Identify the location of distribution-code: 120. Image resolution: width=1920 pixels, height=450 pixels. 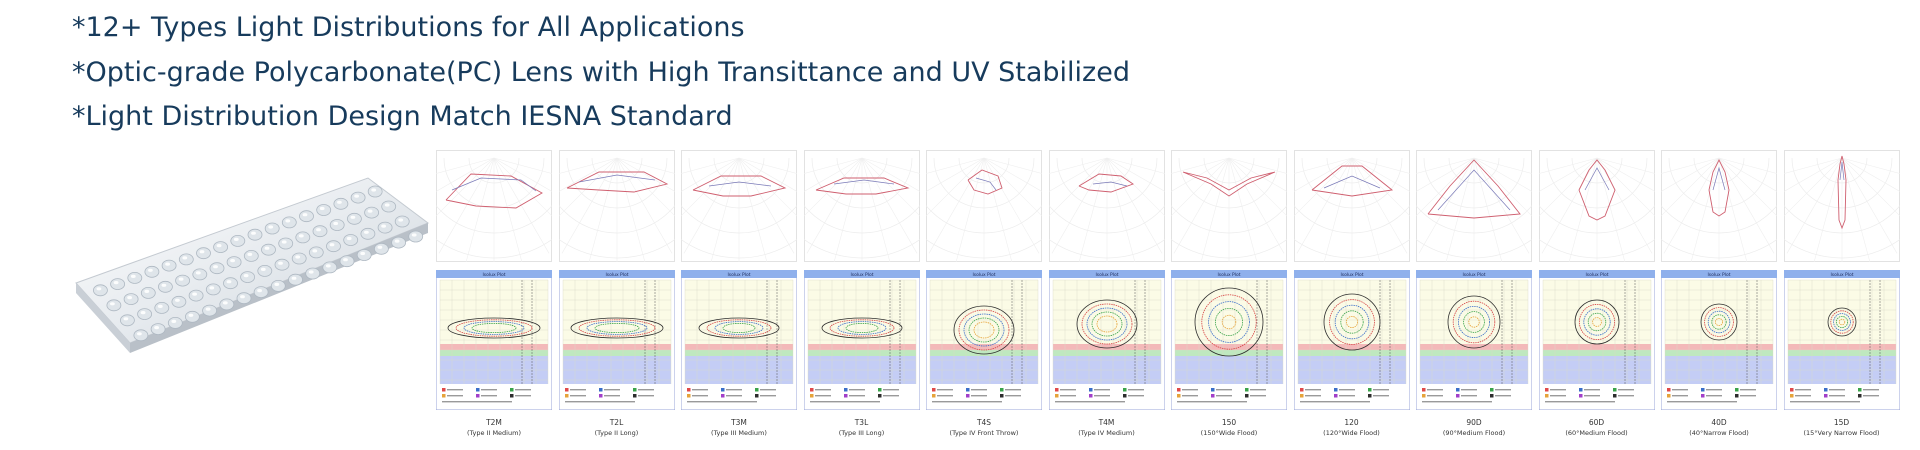
(1351, 422).